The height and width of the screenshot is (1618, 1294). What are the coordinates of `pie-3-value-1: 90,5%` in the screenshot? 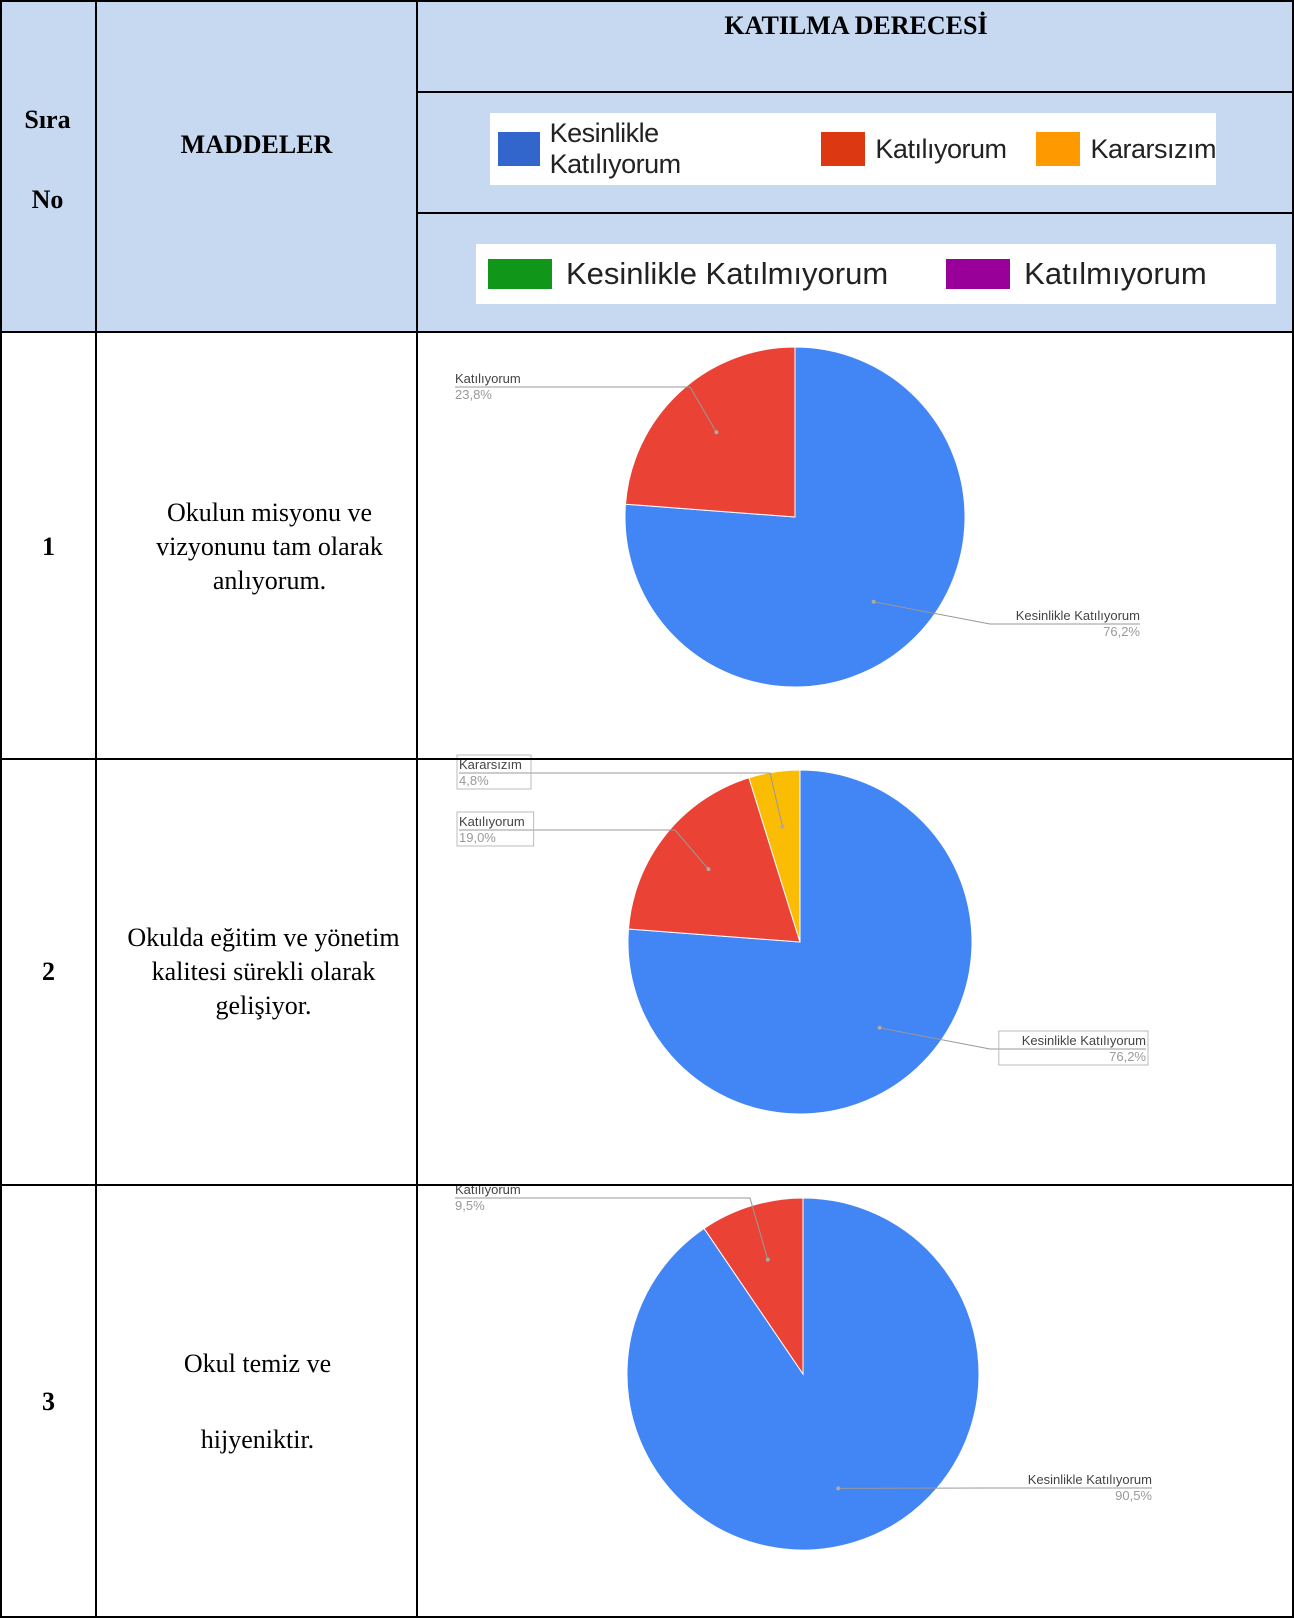 It's located at (1133, 1495).